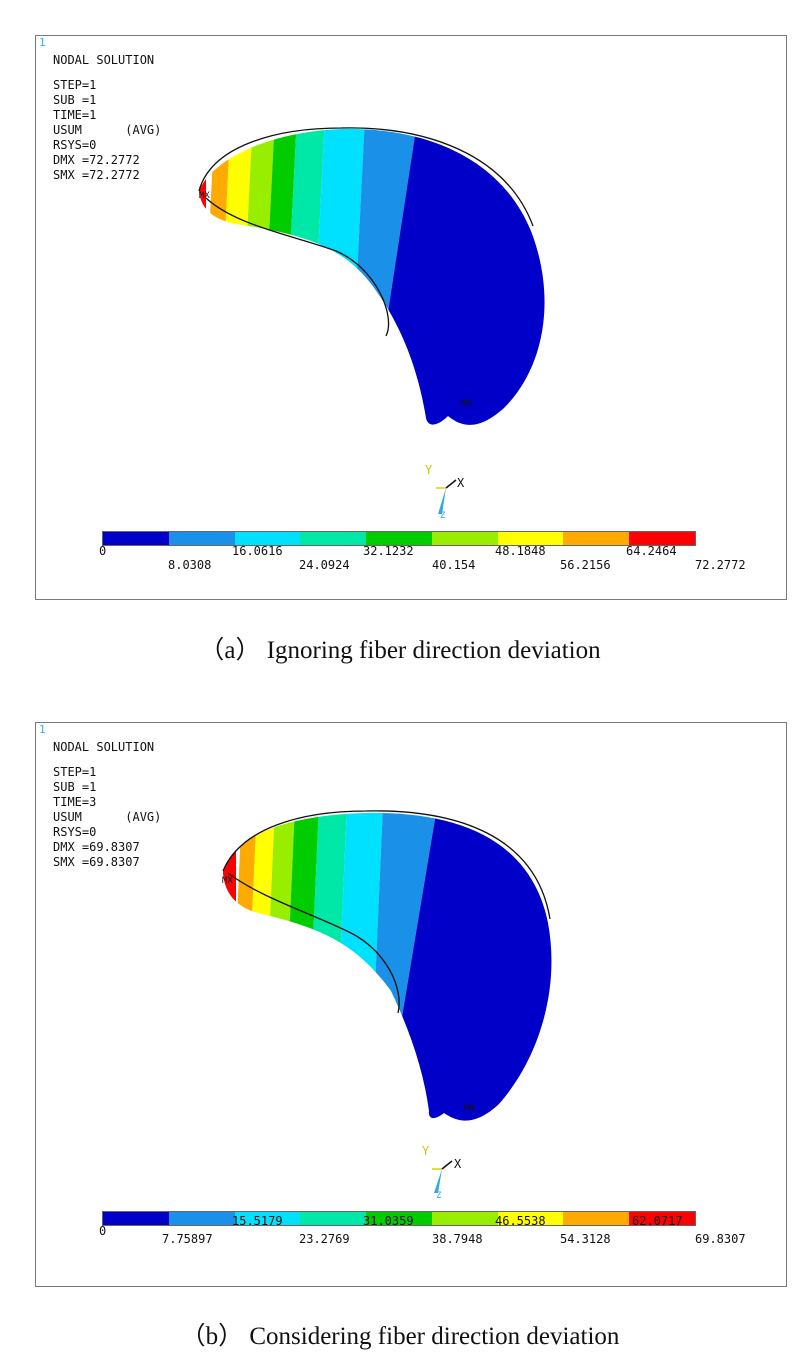 The width and height of the screenshot is (800, 1372). Describe the element at coordinates (400, 650) in the screenshot. I see `figure-caption-a: （a） Ignoring fiber direction deviation` at that location.